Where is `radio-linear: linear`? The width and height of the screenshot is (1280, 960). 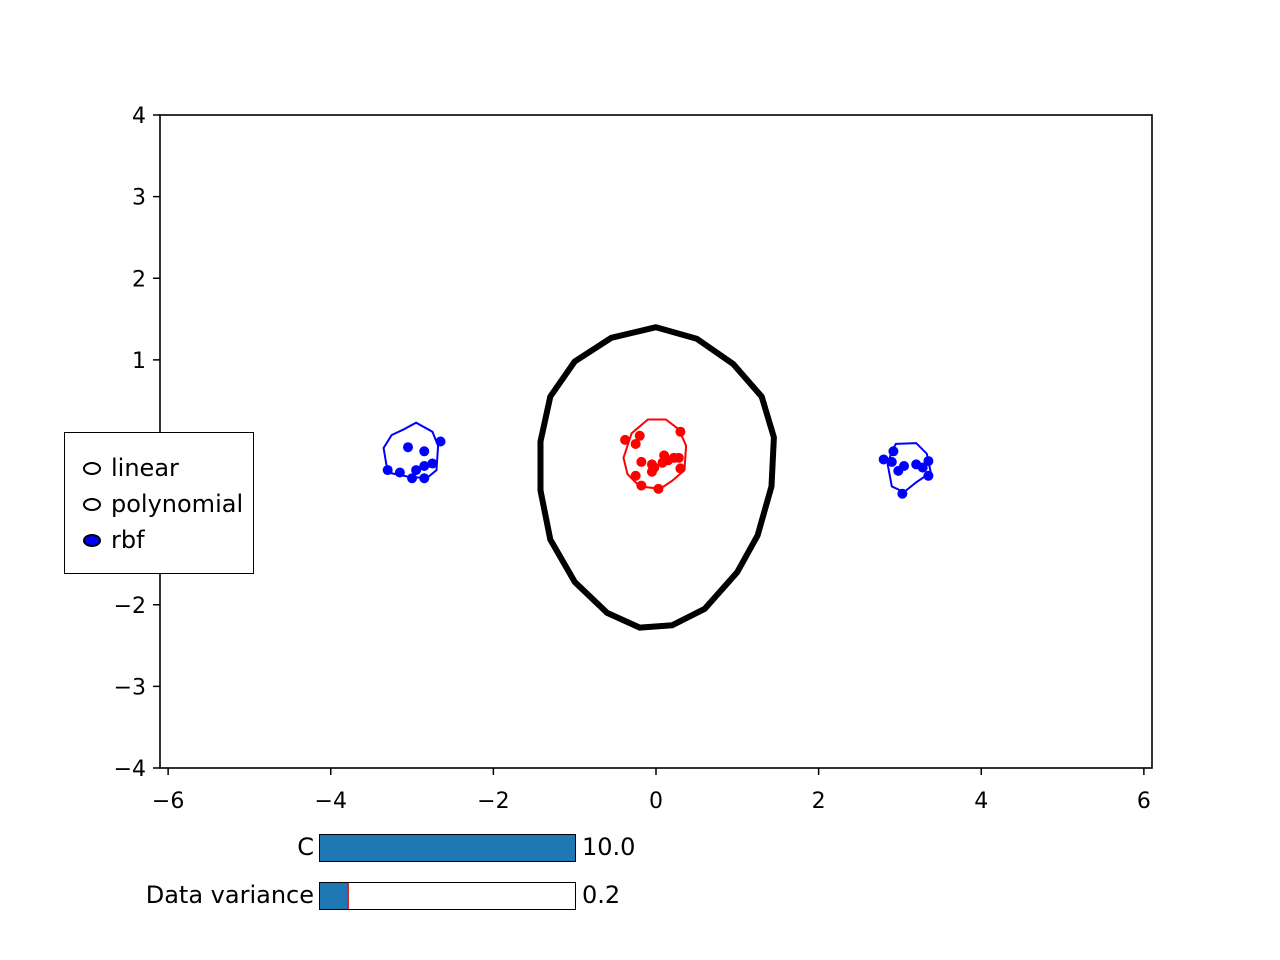
radio-linear: linear is located at coordinates (122, 468).